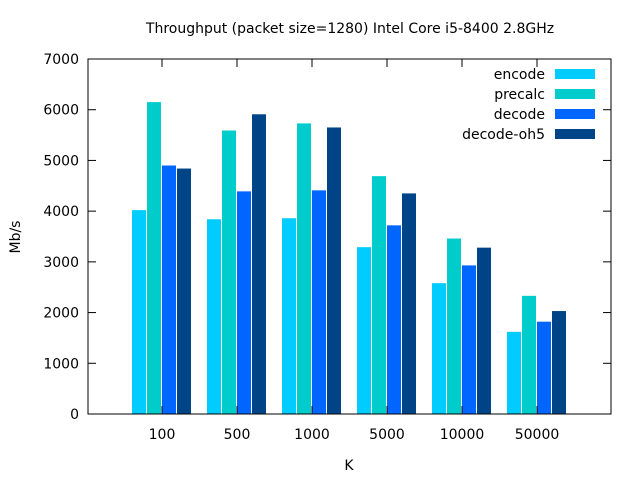 The width and height of the screenshot is (640, 480). Describe the element at coordinates (61, 111) in the screenshot. I see `y-tick-label: 6000` at that location.